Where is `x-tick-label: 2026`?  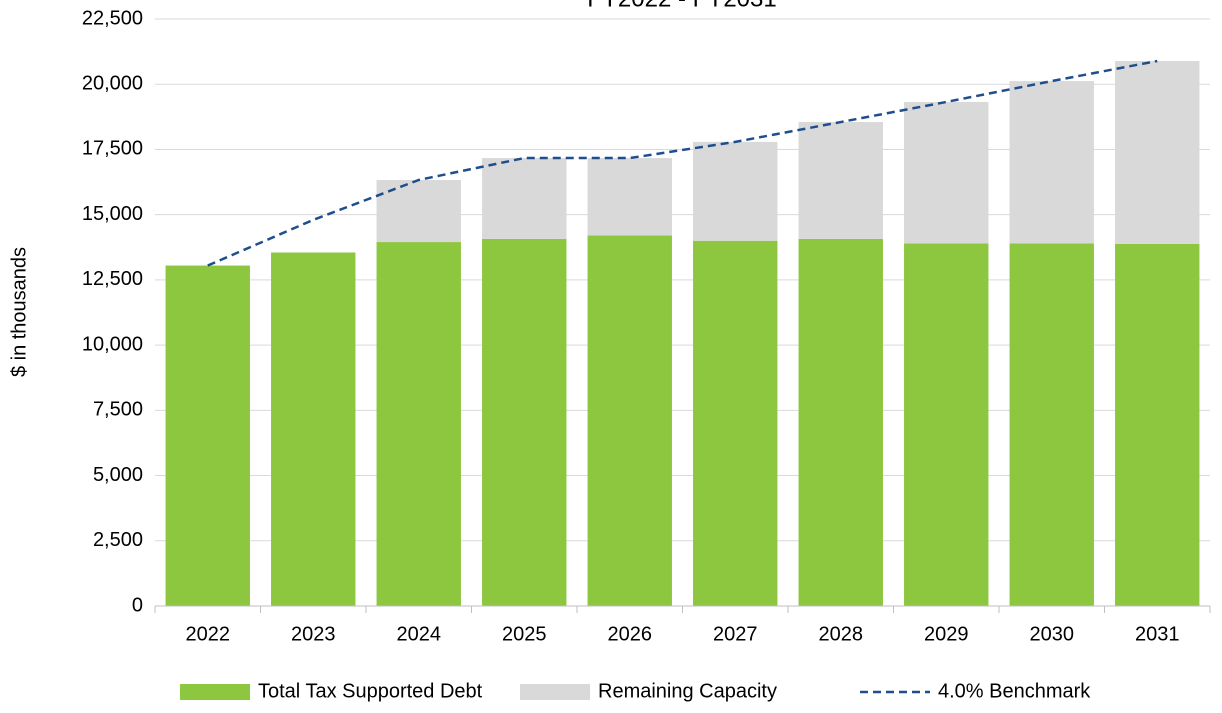 x-tick-label: 2026 is located at coordinates (630, 634).